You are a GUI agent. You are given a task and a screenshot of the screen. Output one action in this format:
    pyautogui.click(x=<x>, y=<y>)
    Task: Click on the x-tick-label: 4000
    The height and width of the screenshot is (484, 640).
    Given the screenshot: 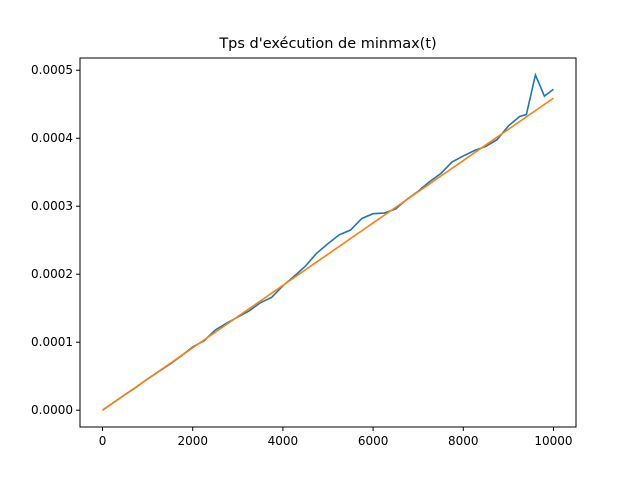 What is the action you would take?
    pyautogui.click(x=283, y=441)
    